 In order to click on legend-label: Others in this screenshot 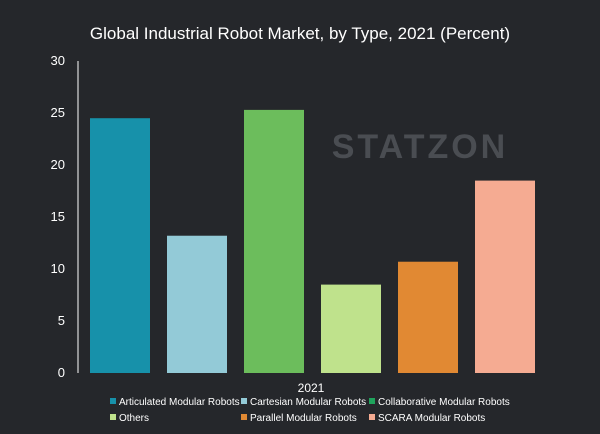, I will do `click(134, 418)`.